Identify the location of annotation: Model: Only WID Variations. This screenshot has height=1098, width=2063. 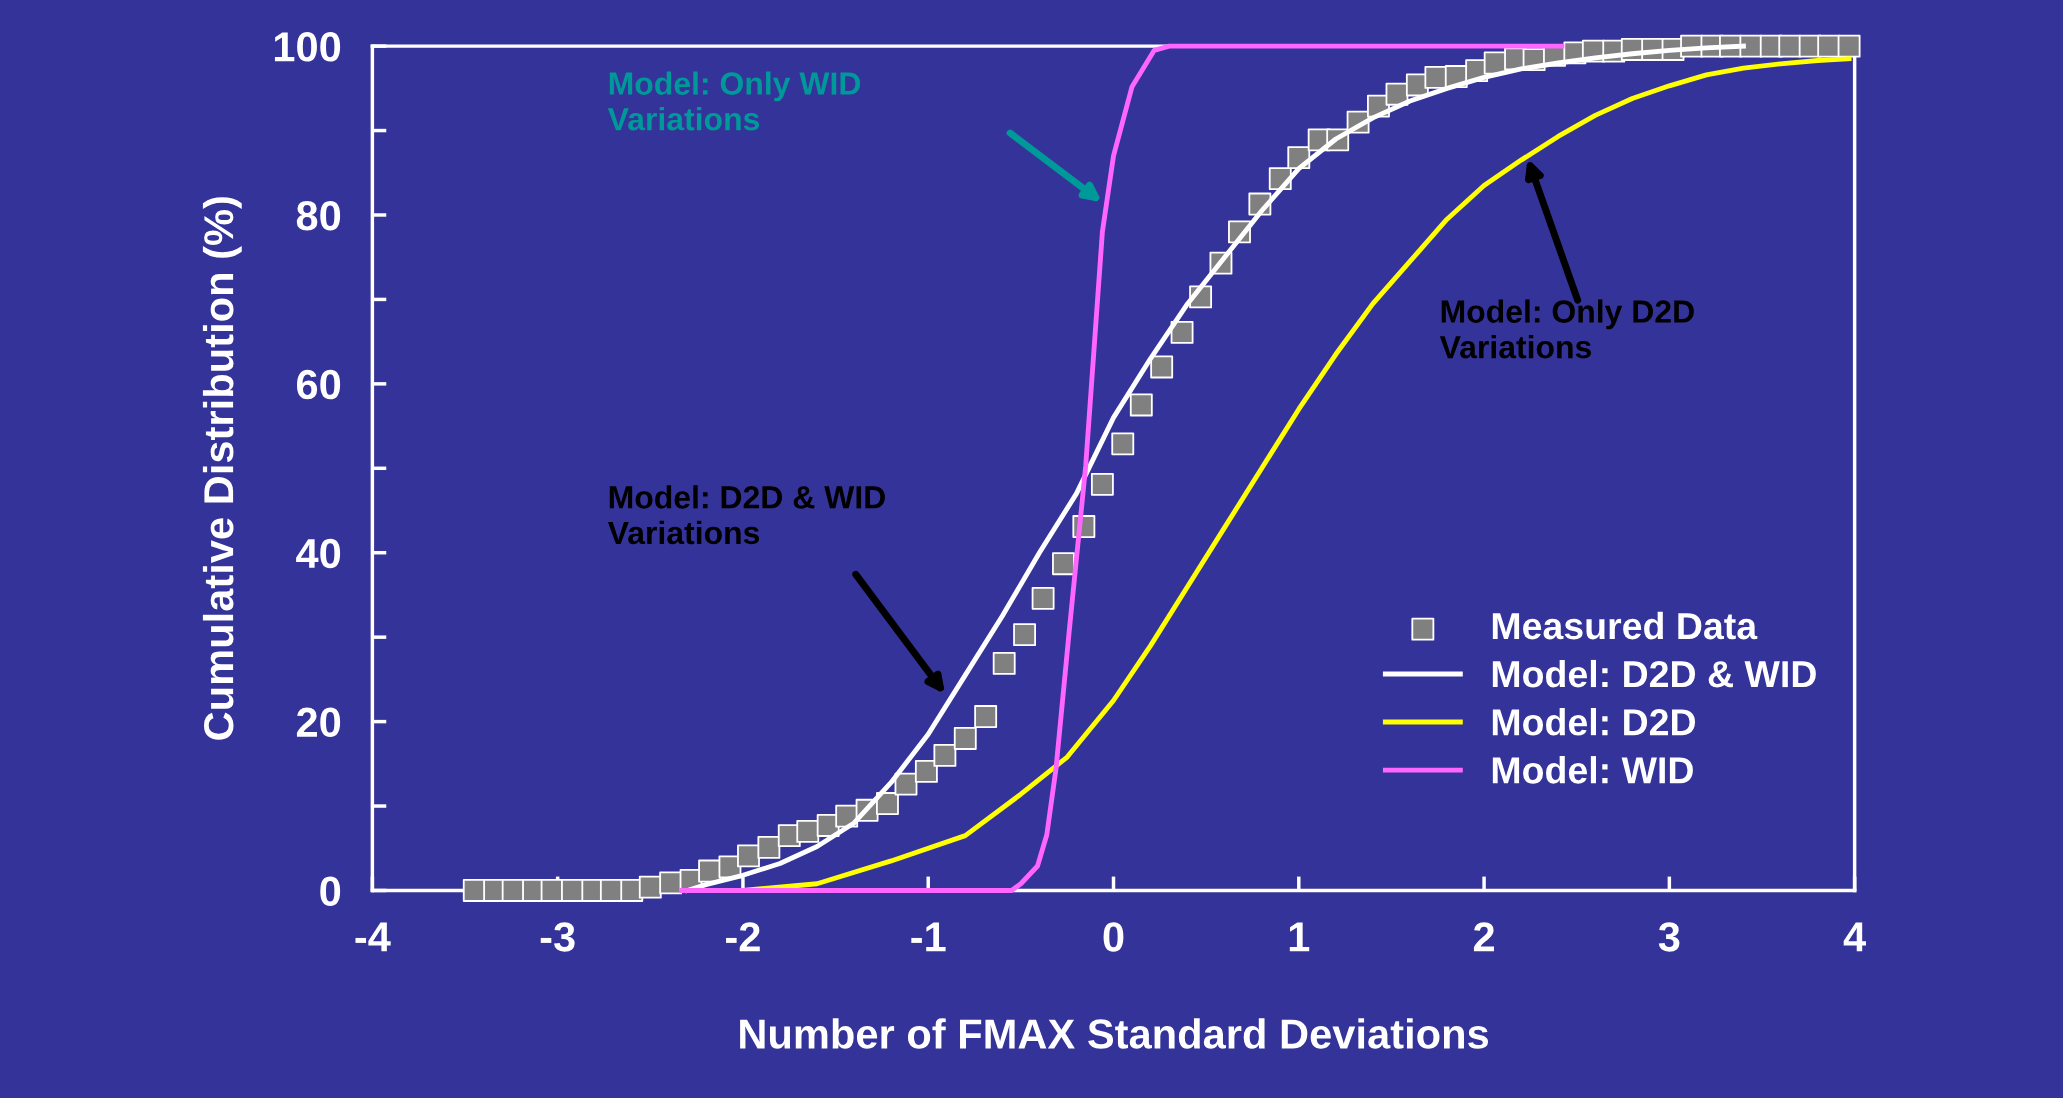
(734, 101).